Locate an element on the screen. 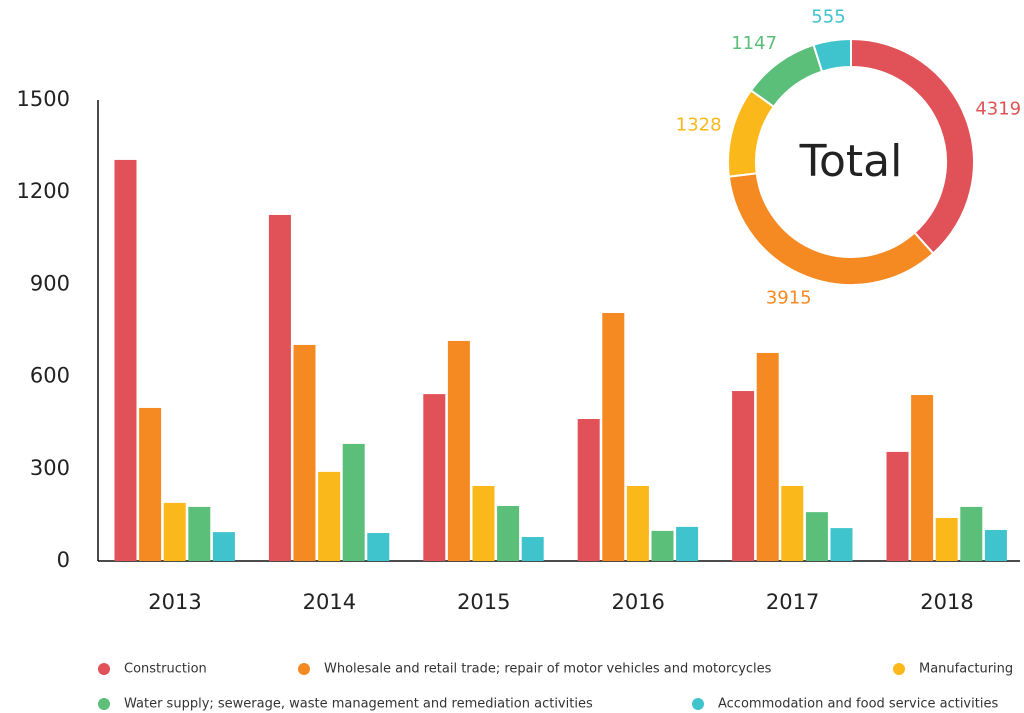 The image size is (1024, 713). x-tick-label: 2018 is located at coordinates (946, 602).